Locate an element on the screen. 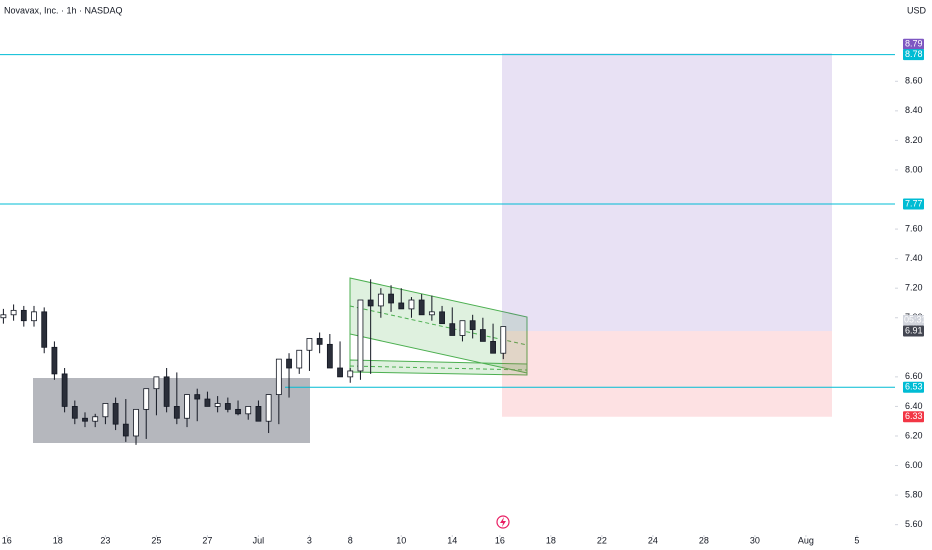 Image resolution: width=932 pixels, height=550 pixels. y-tick-label: 8.60 is located at coordinates (914, 81).